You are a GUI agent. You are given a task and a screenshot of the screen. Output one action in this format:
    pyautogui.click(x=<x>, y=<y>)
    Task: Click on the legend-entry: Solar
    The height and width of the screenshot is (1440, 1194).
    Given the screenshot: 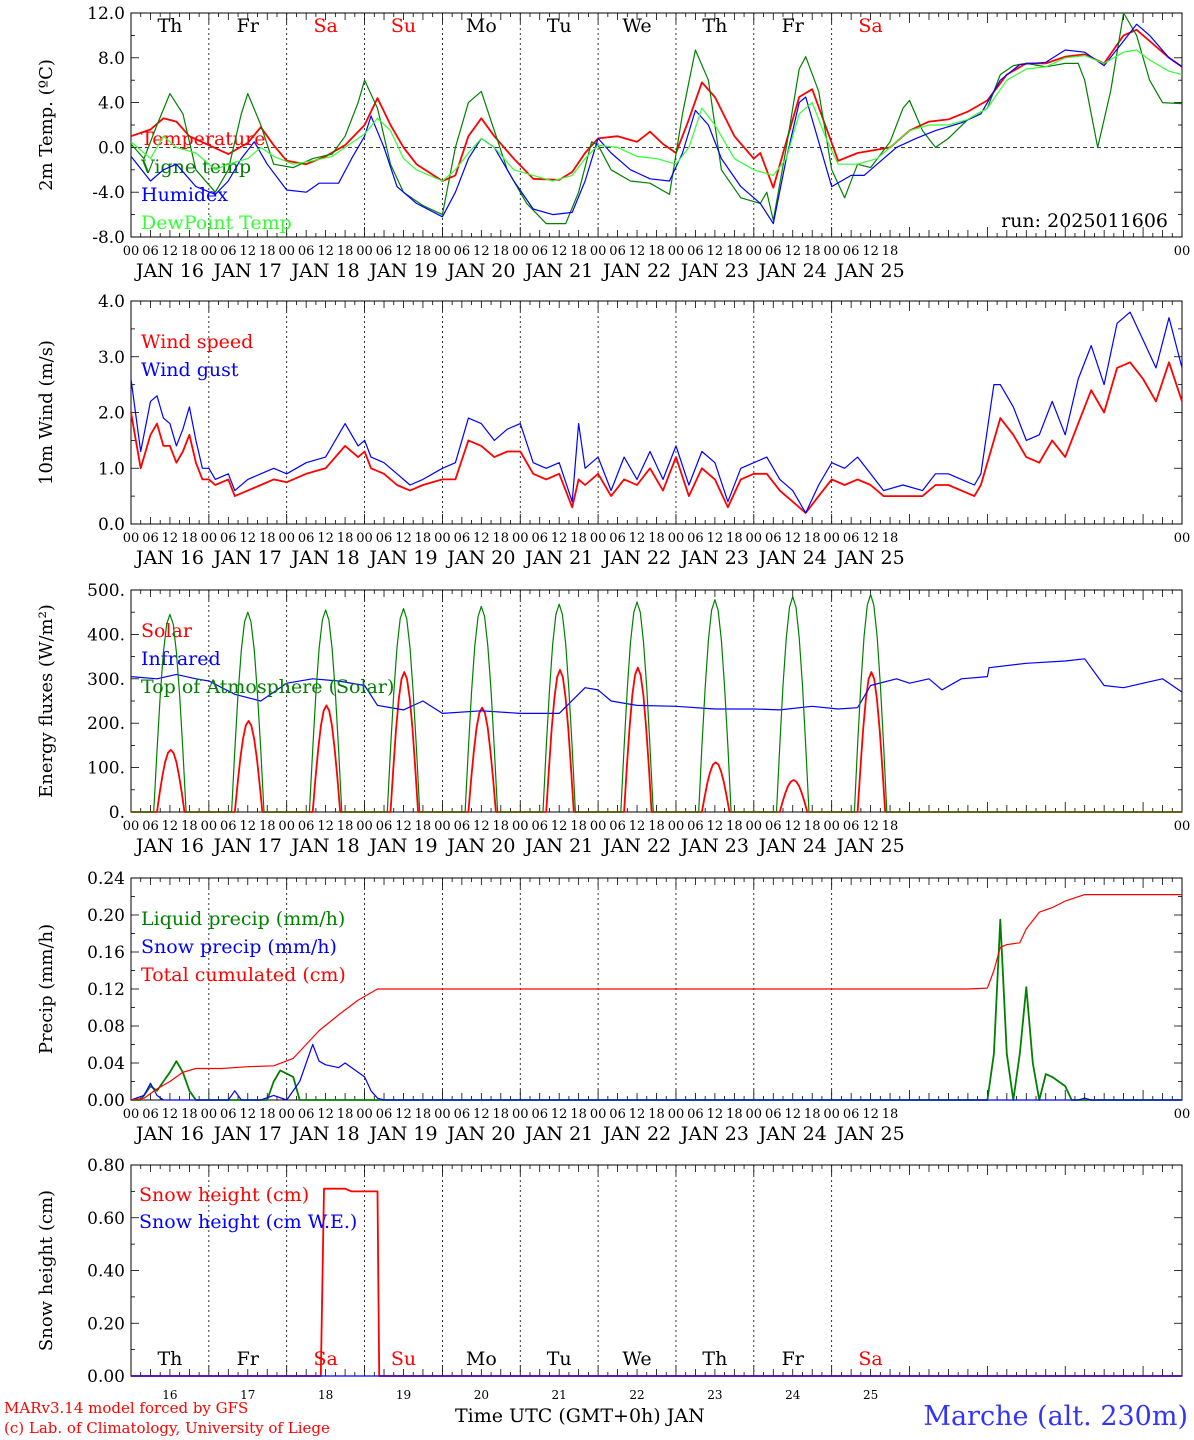 What is the action you would take?
    pyautogui.click(x=167, y=631)
    